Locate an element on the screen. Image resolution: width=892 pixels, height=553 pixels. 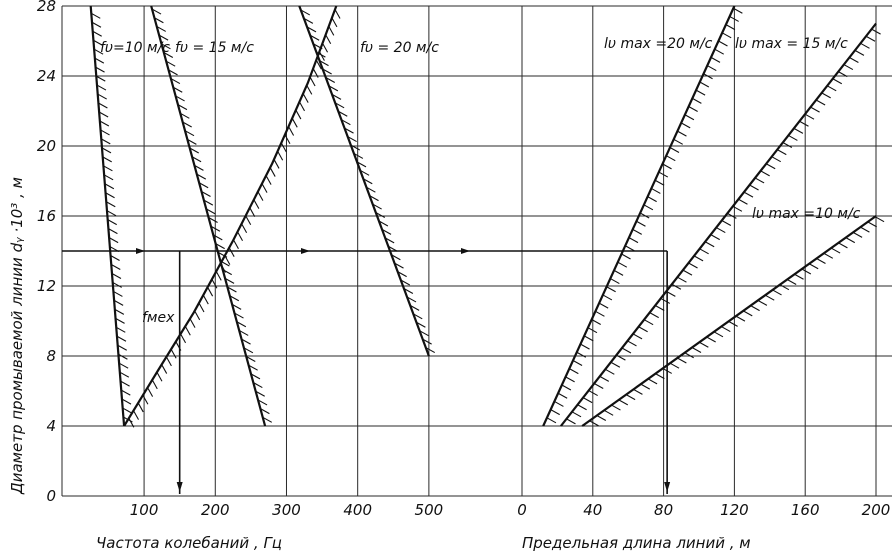
label-l15: lυ max = 15 м/с is located at coordinates (791, 44).